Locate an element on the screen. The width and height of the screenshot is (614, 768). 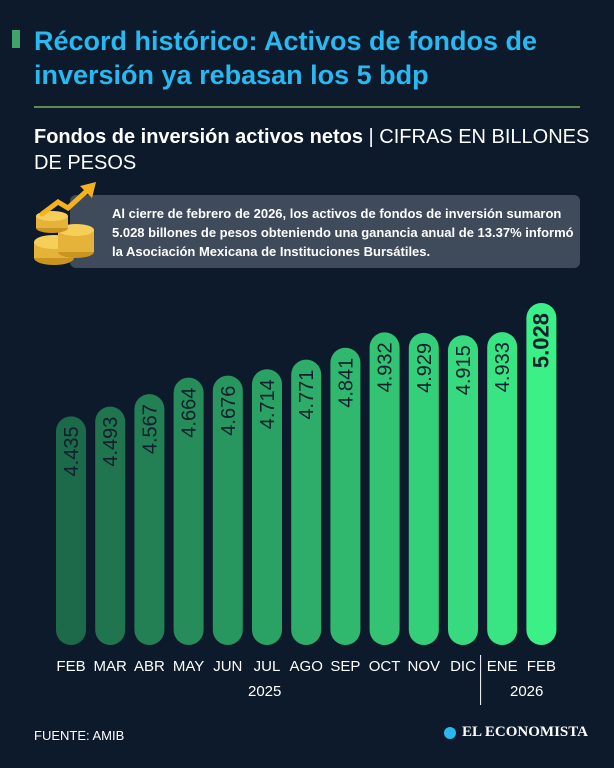
callout-box is located at coordinates (325, 231).